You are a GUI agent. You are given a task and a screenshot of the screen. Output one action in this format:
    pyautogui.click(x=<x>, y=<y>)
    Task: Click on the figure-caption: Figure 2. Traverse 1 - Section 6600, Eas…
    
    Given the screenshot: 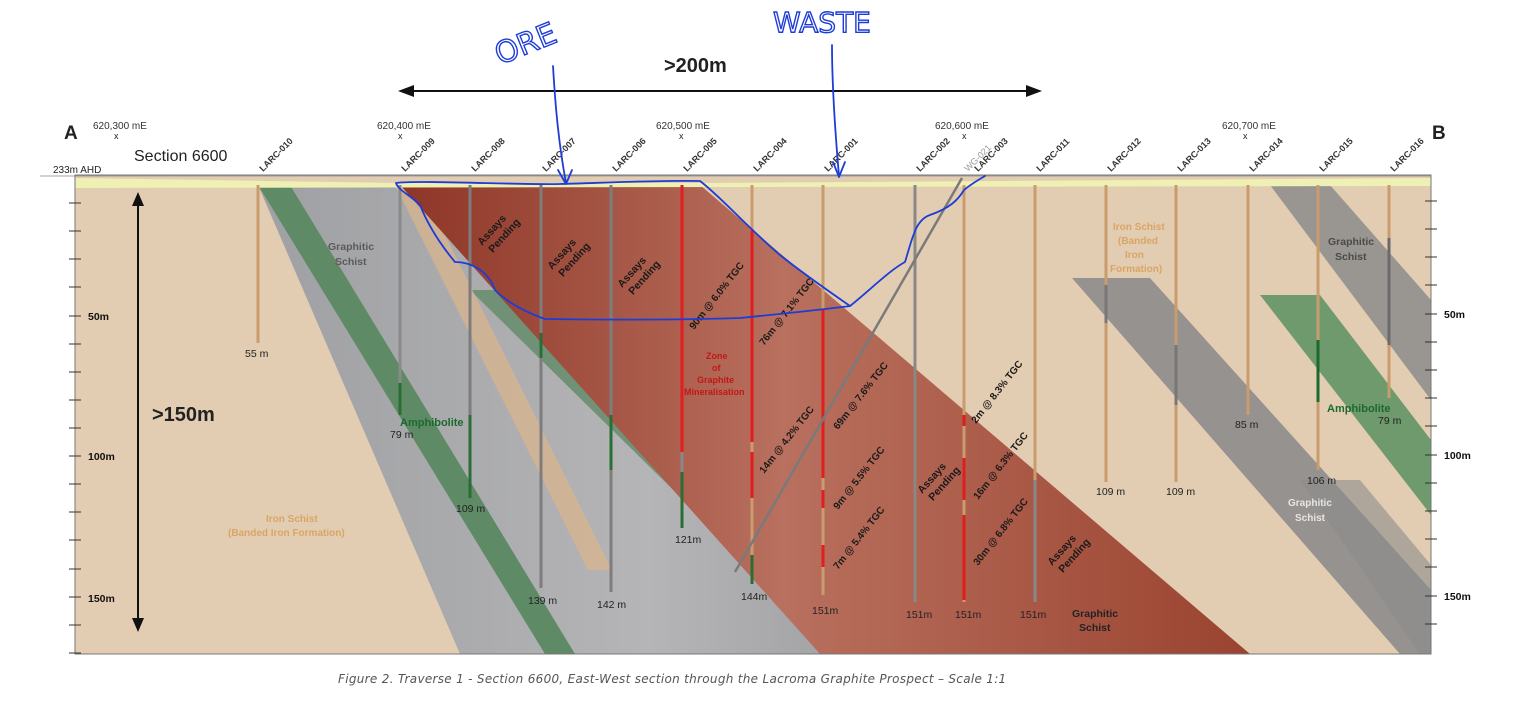 What is the action you would take?
    pyautogui.click(x=672, y=679)
    